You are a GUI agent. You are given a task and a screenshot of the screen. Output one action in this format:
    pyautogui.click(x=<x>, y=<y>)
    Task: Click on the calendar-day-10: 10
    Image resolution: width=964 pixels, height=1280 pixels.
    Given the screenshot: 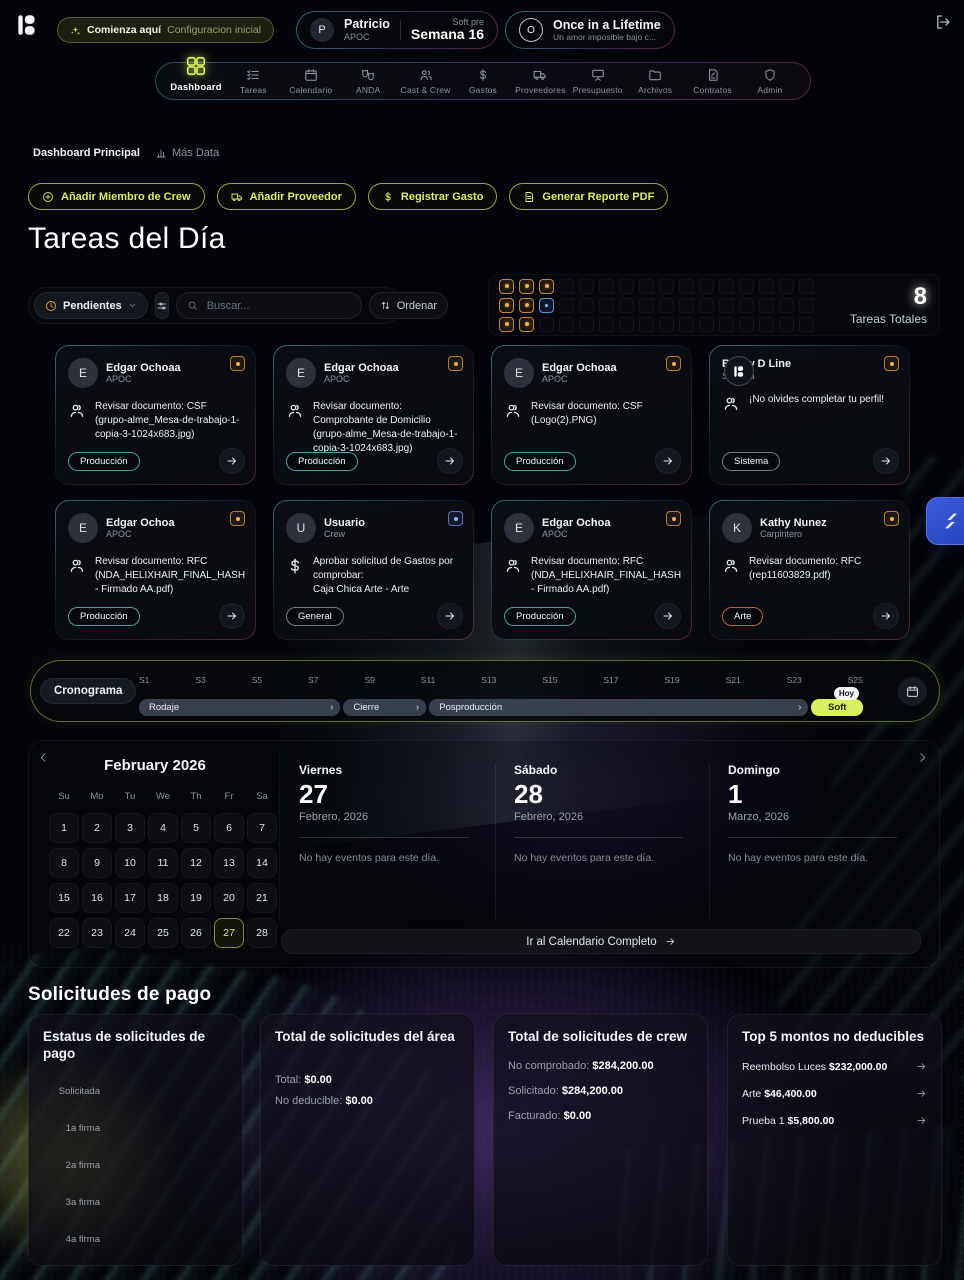 What is the action you would take?
    pyautogui.click(x=130, y=863)
    